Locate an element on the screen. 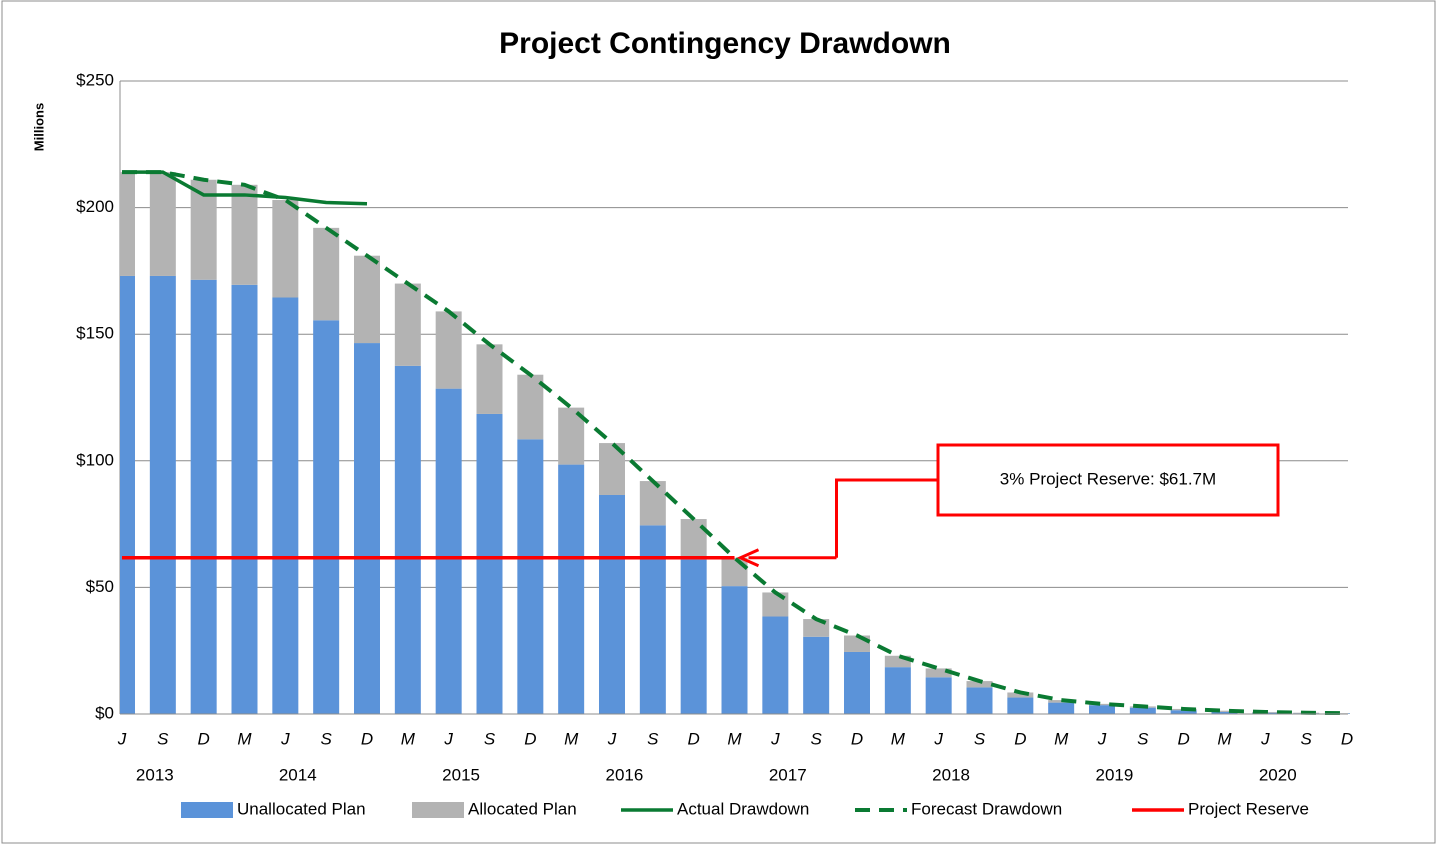 The image size is (1450, 844). year-label: 2019 is located at coordinates (1115, 774).